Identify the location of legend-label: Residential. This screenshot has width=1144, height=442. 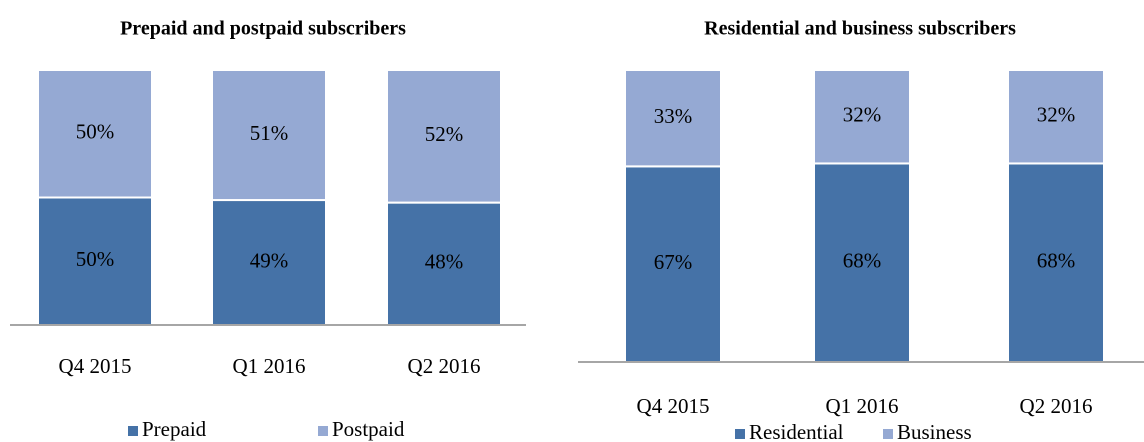
(796, 431).